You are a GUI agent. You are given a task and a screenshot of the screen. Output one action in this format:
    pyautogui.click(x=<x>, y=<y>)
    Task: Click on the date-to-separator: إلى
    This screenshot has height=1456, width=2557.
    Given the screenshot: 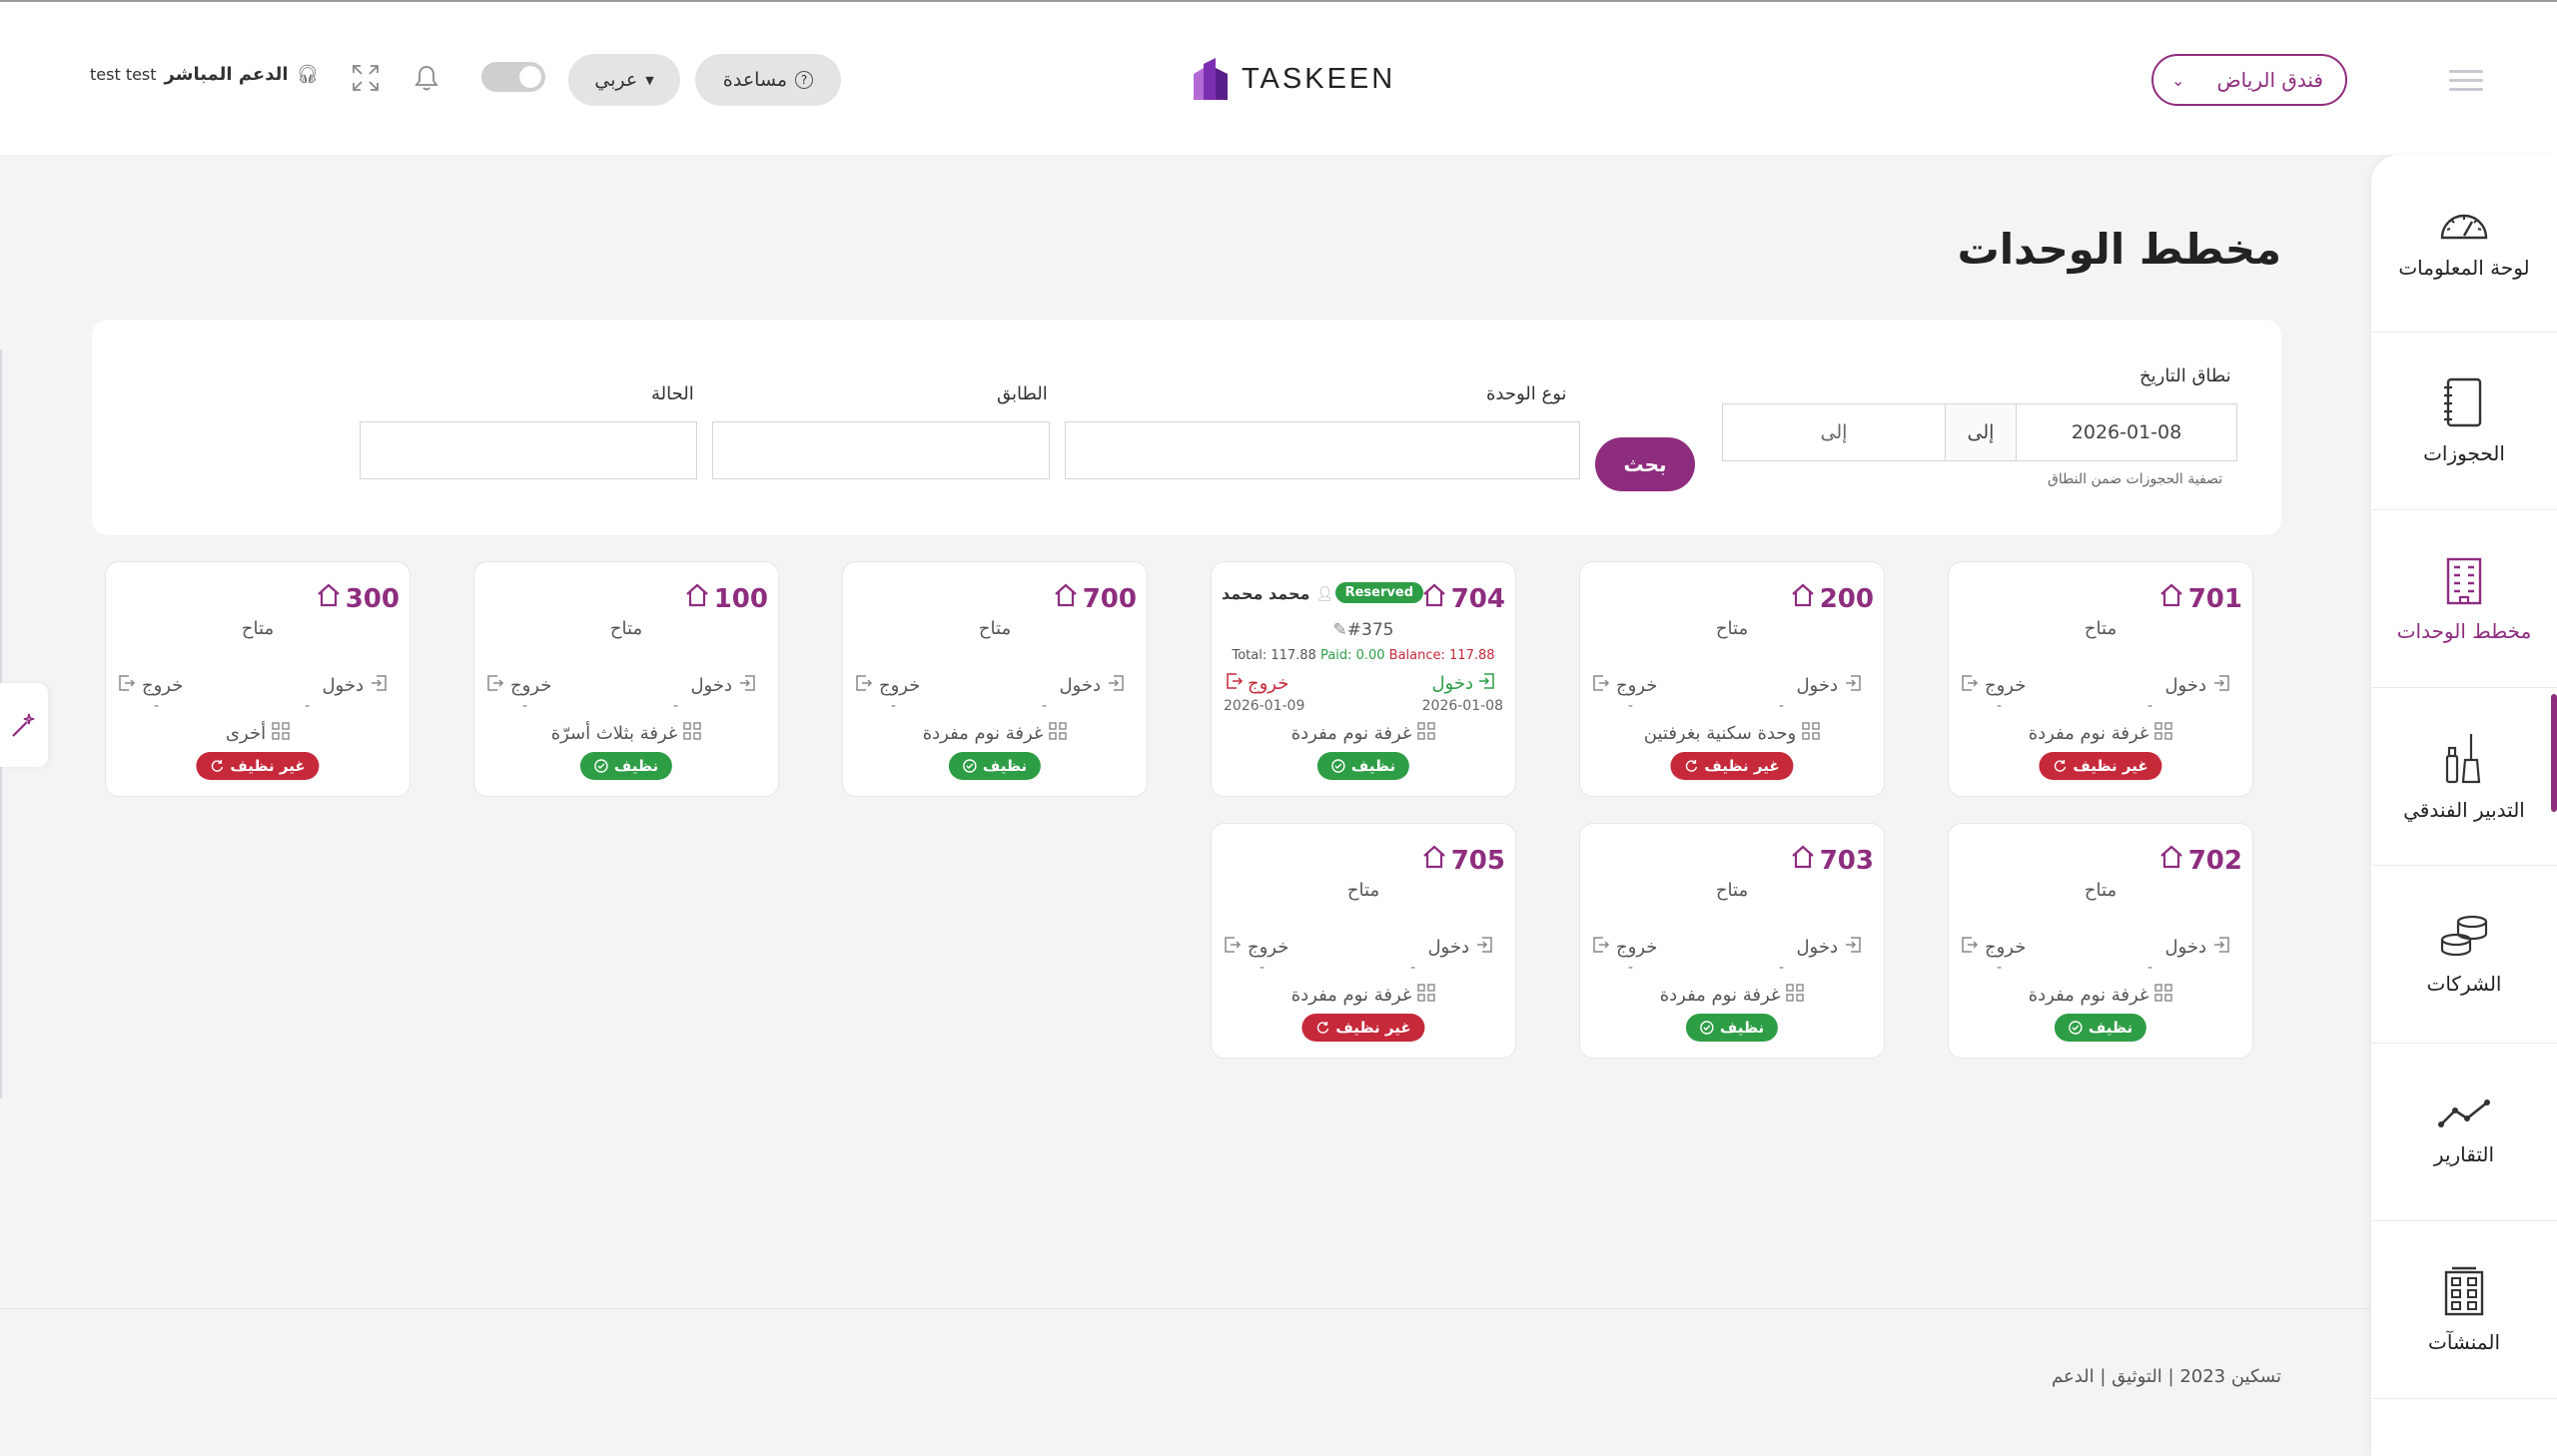 What is the action you would take?
    pyautogui.click(x=1981, y=432)
    